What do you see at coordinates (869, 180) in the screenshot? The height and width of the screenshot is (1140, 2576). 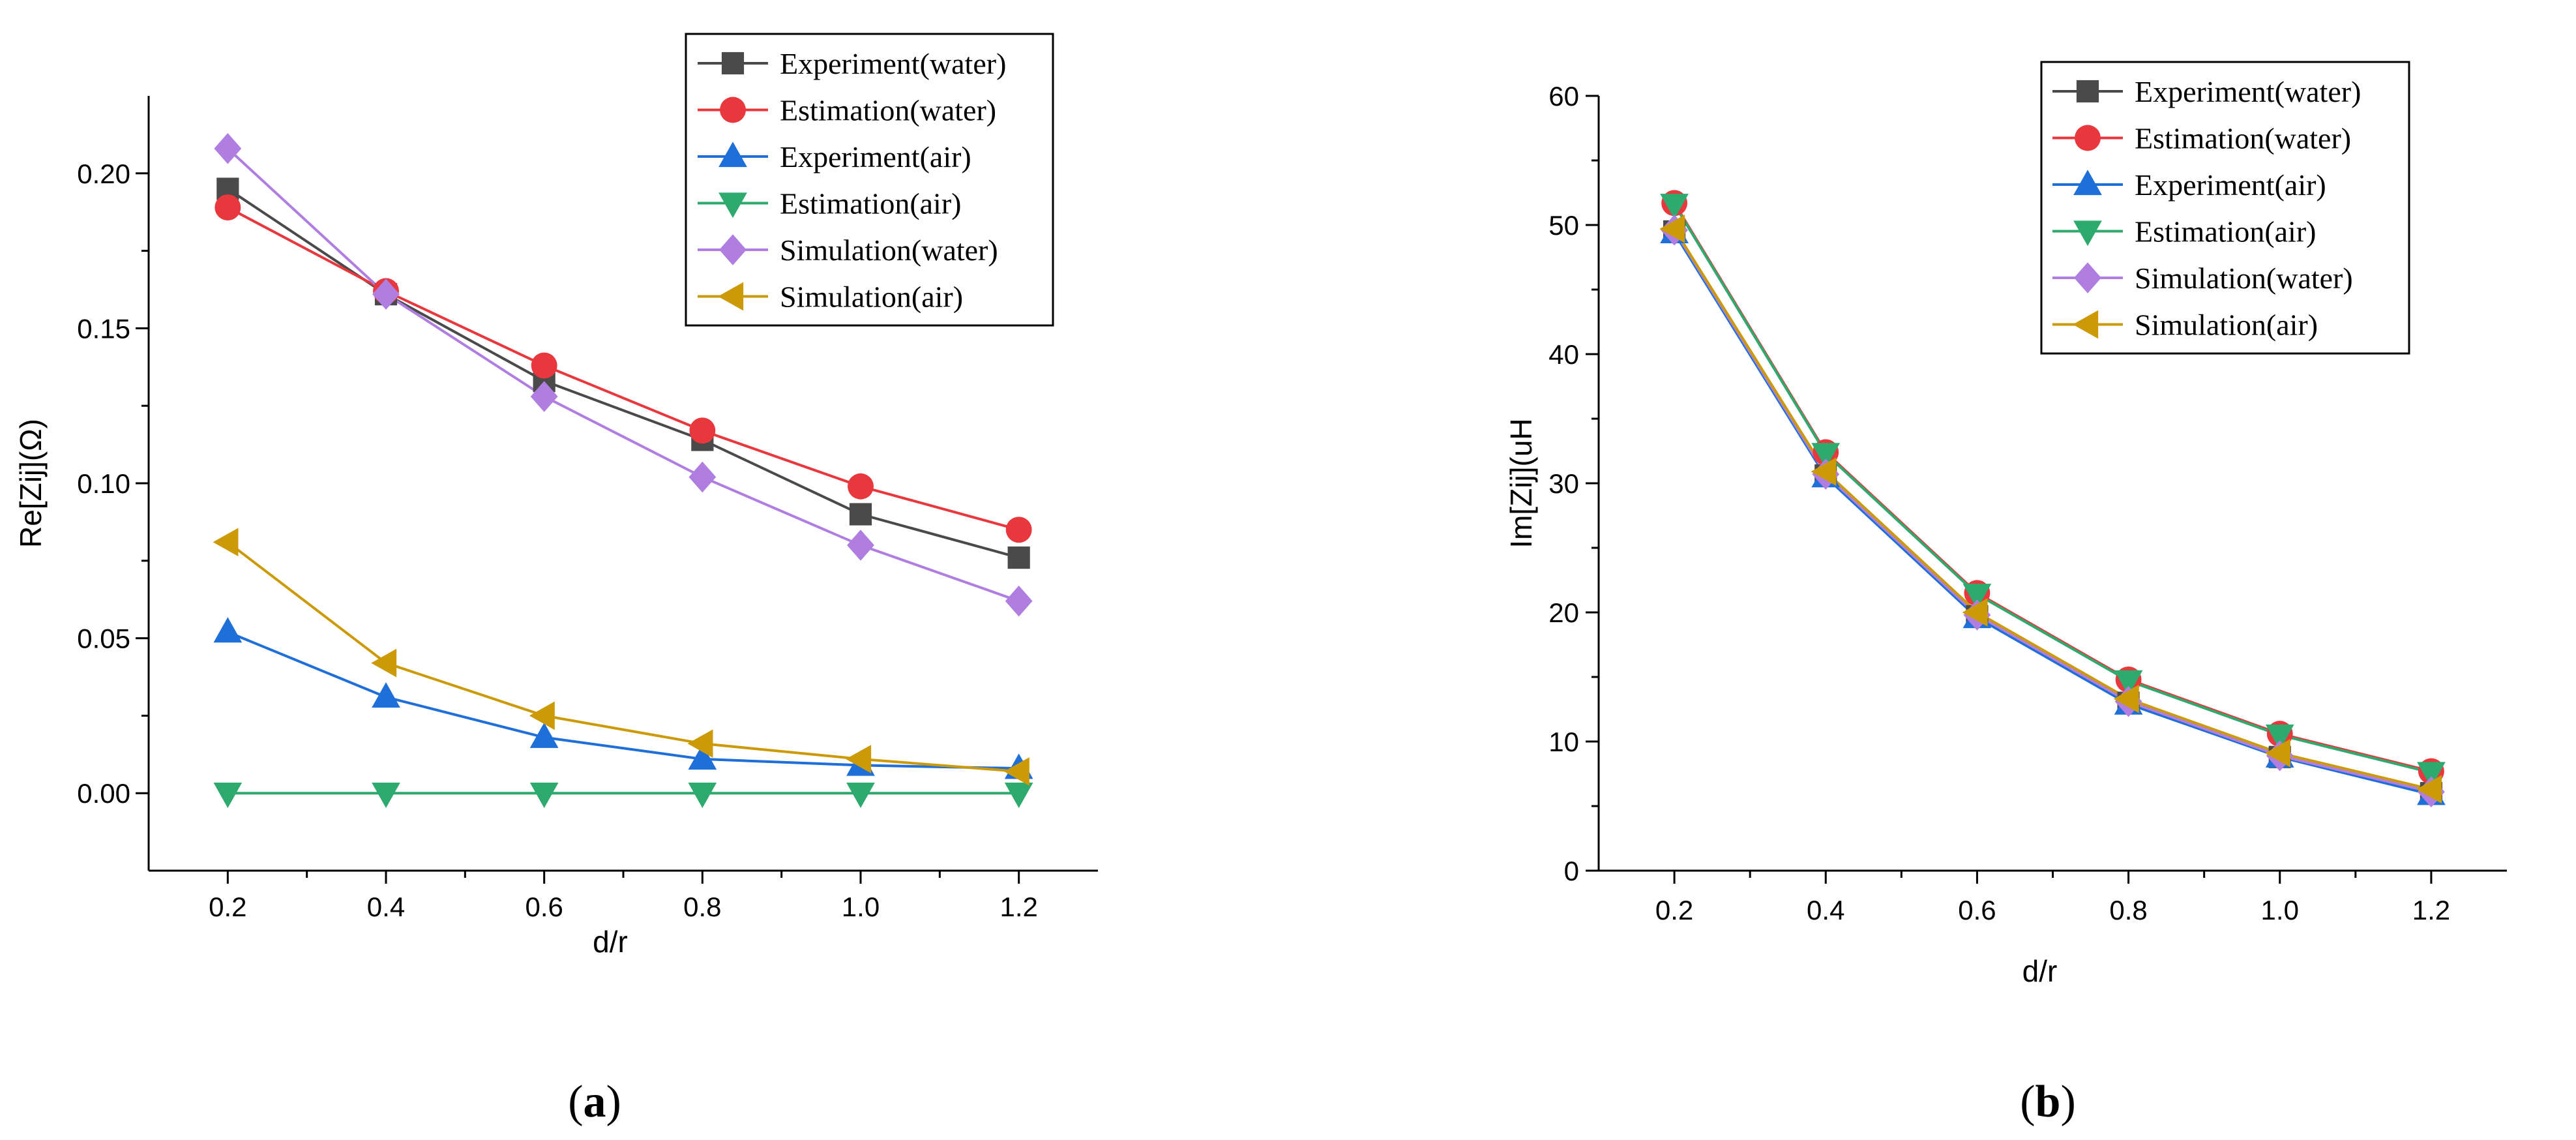 I see `panel-a-legend-box` at bounding box center [869, 180].